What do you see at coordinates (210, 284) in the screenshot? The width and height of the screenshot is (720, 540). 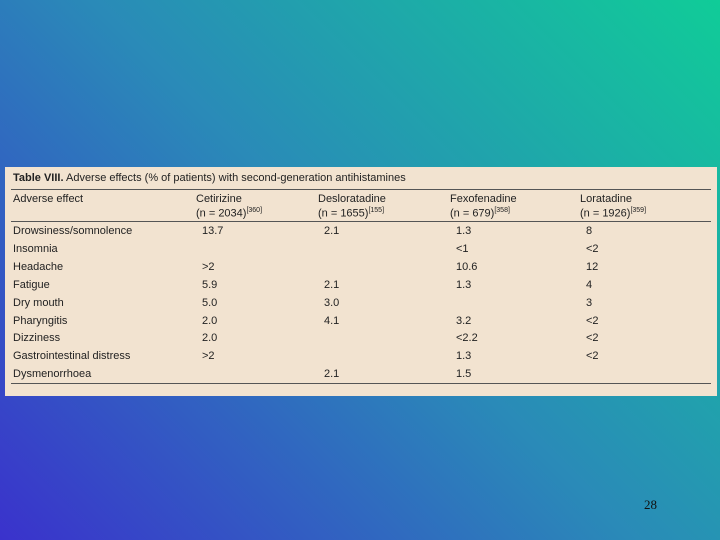 I see `cell: 5.9` at bounding box center [210, 284].